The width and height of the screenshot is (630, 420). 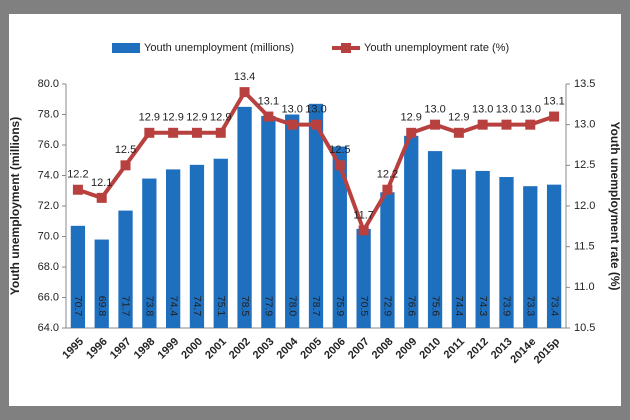 What do you see at coordinates (584, 206) in the screenshot?
I see `y2-tick-label: 12.0` at bounding box center [584, 206].